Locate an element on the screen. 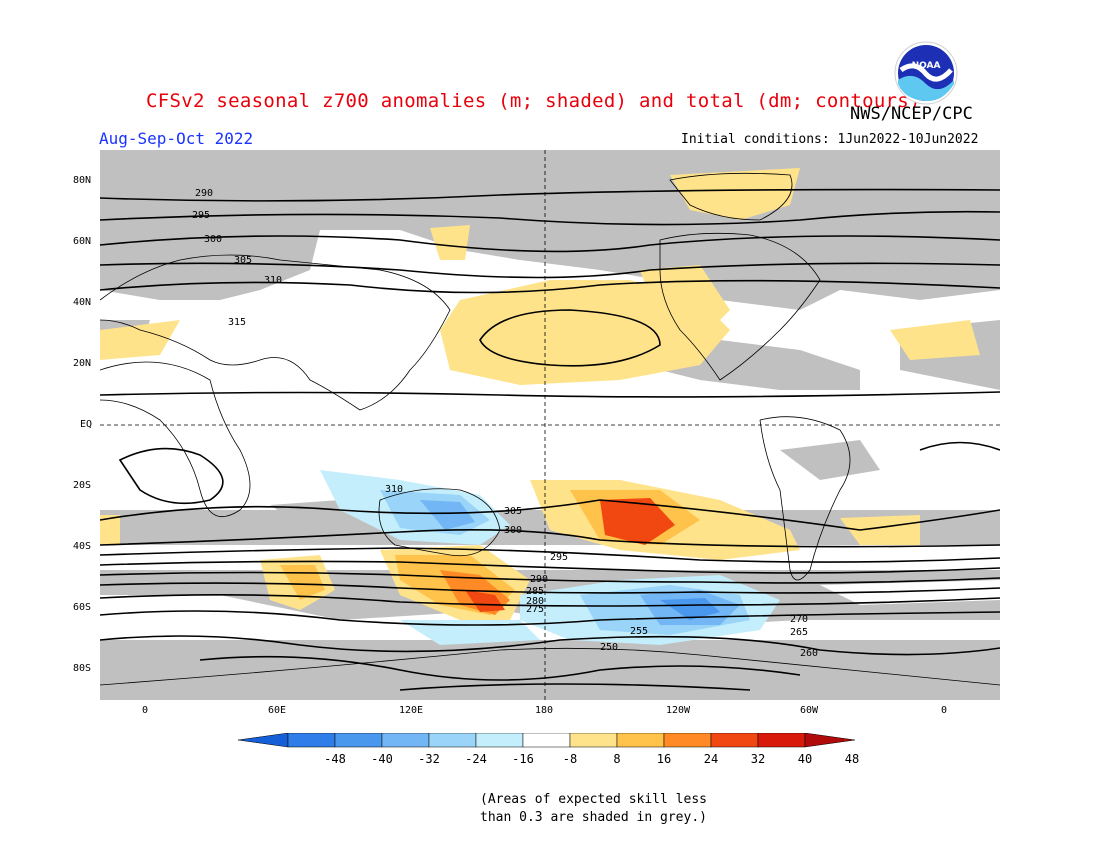 The image size is (1100, 850). colorbar-tick-label: 48 is located at coordinates (852, 759).